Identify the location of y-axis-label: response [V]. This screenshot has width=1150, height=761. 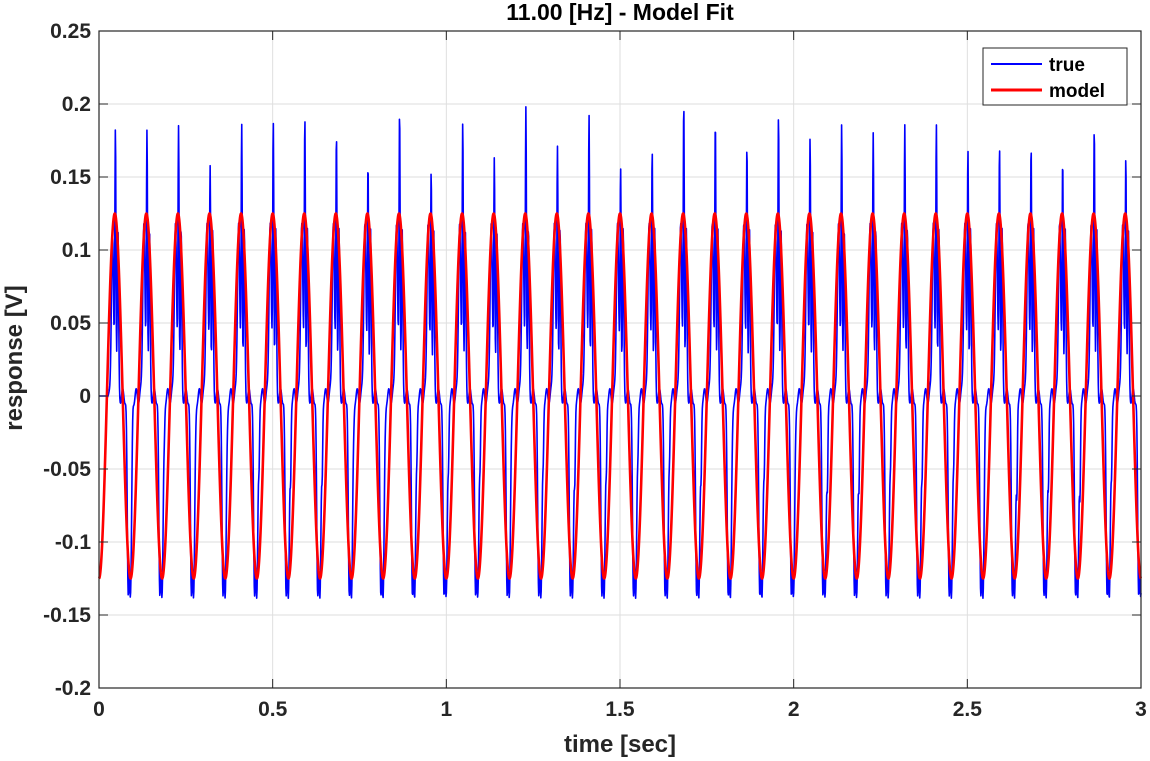
(14, 357).